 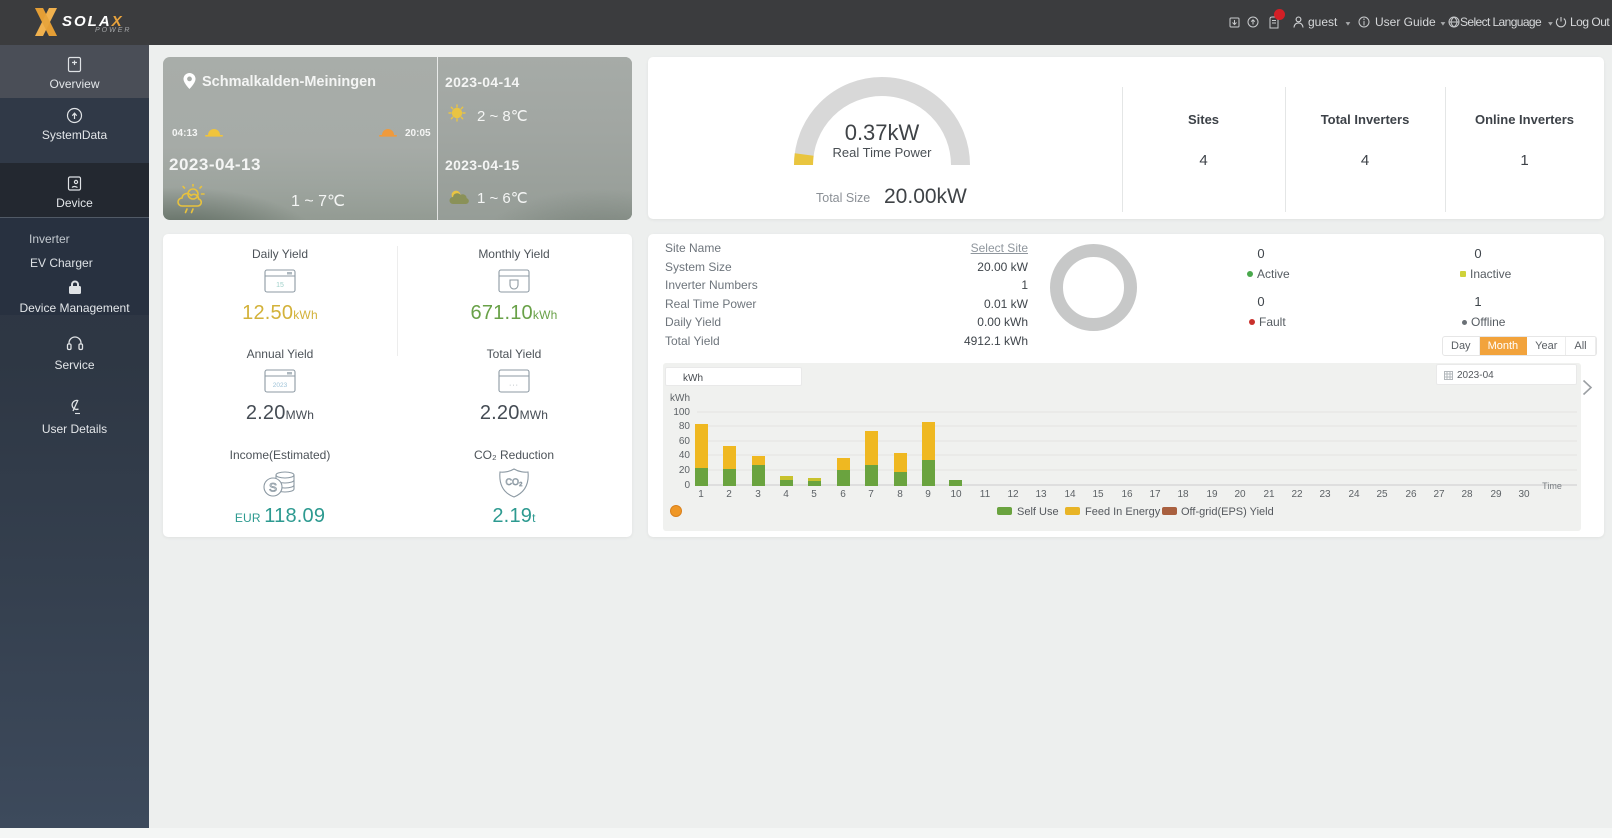 I want to click on svg-text: 25, so click(x=1382, y=494).